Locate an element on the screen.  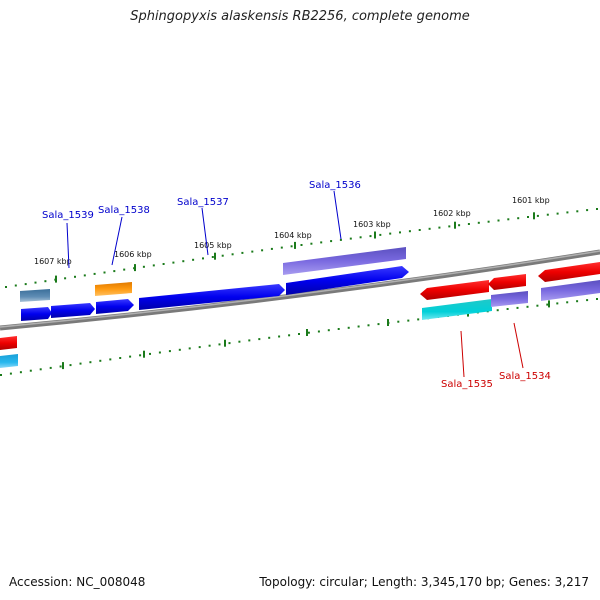
scale-label-1606: 1606 kbp is located at coordinates (133, 254).